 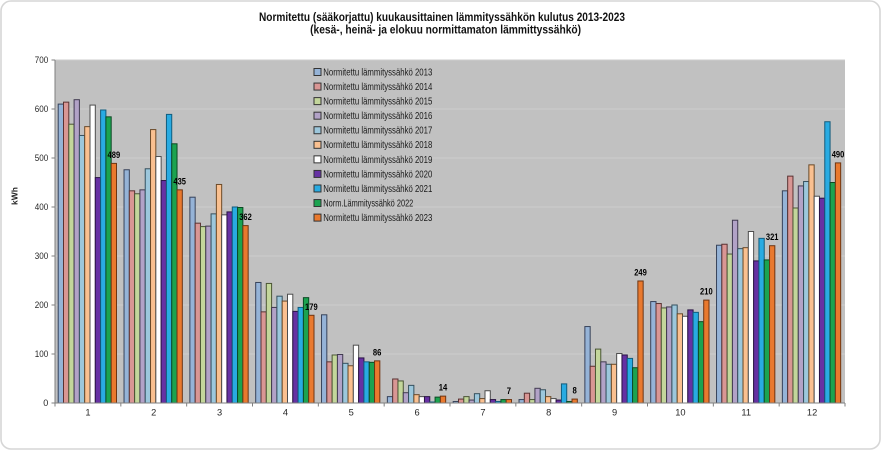 What do you see at coordinates (114, 155) in the screenshot?
I see `svg-text: 489` at bounding box center [114, 155].